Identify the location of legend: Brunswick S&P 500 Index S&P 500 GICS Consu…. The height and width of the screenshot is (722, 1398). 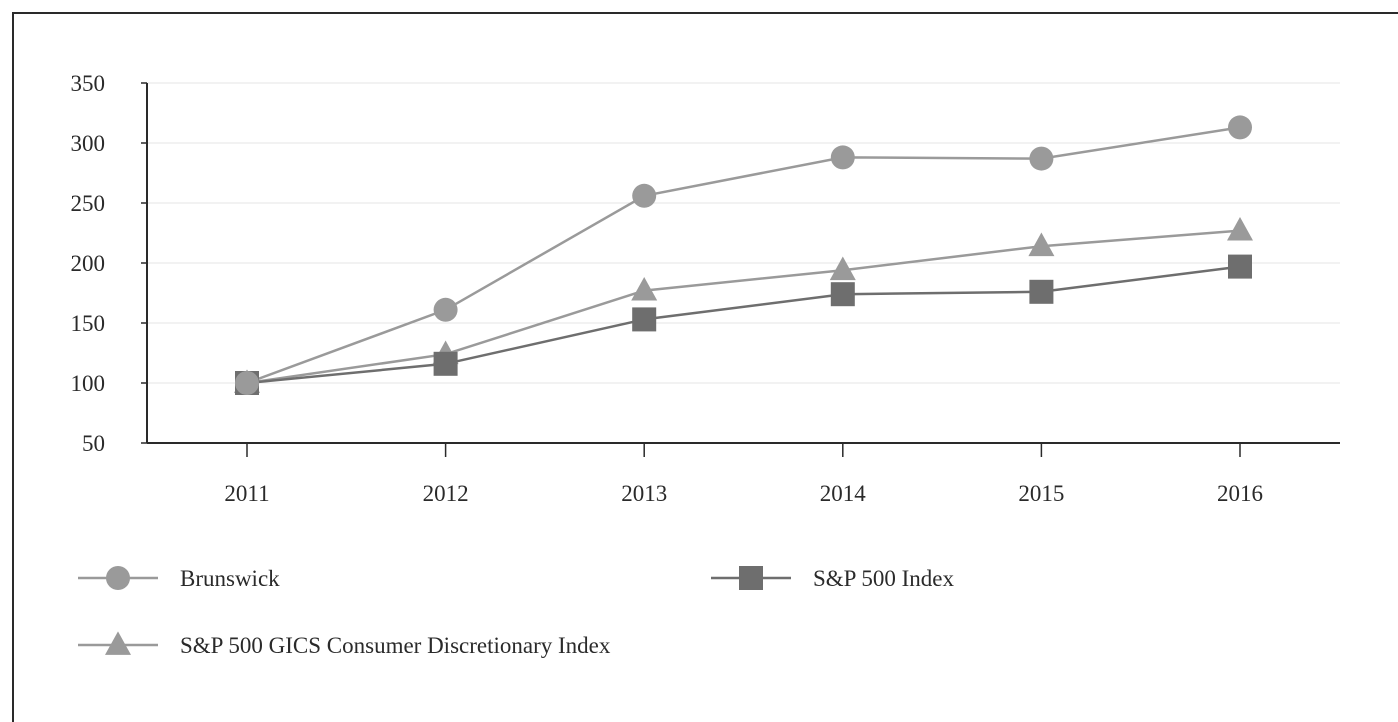
(516, 612).